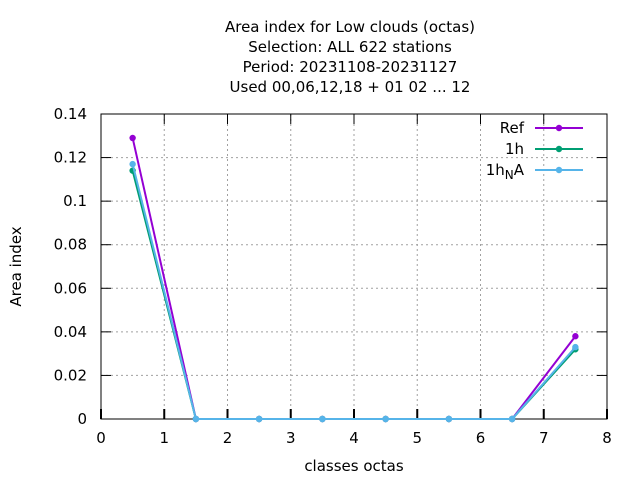 The height and width of the screenshot is (480, 640). I want to click on legend: Ref 1h 1hNA, so click(534, 150).